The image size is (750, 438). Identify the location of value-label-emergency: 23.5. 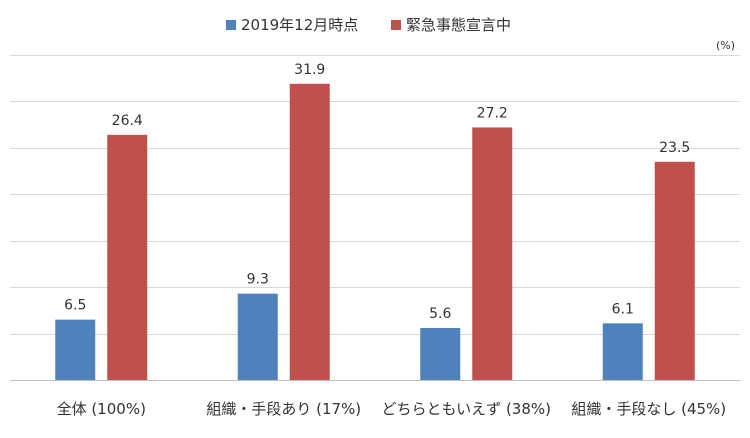
(674, 148).